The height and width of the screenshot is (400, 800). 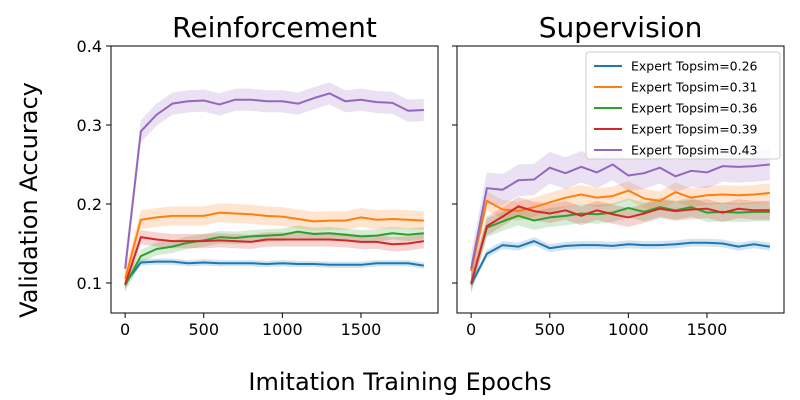 I want to click on legend-box, so click(x=683, y=105).